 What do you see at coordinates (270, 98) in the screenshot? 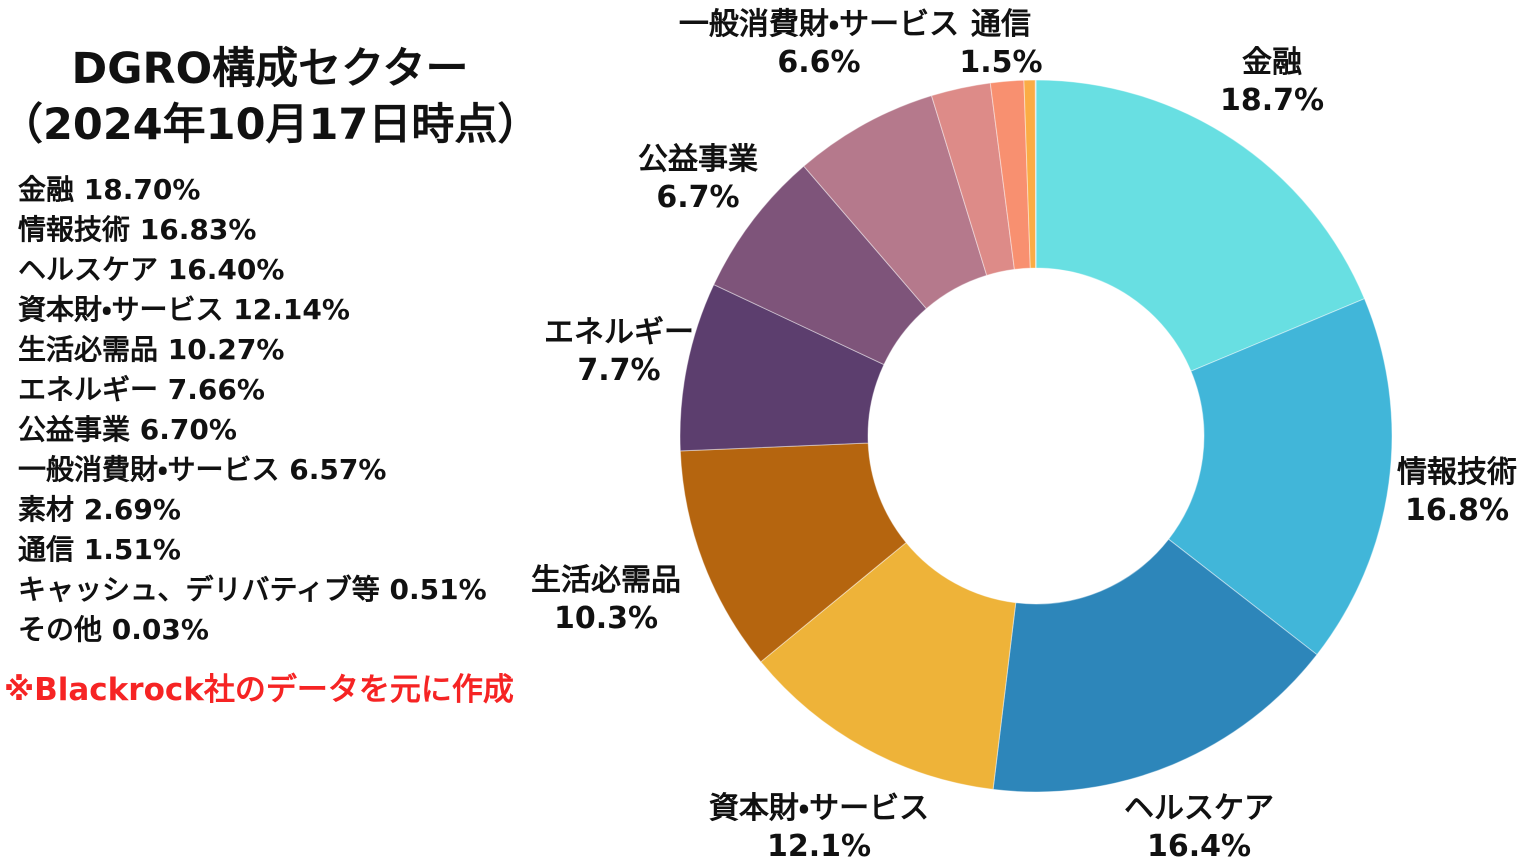
I see `page-title: DGRO構成セクター （2024年10月17日時点）` at bounding box center [270, 98].